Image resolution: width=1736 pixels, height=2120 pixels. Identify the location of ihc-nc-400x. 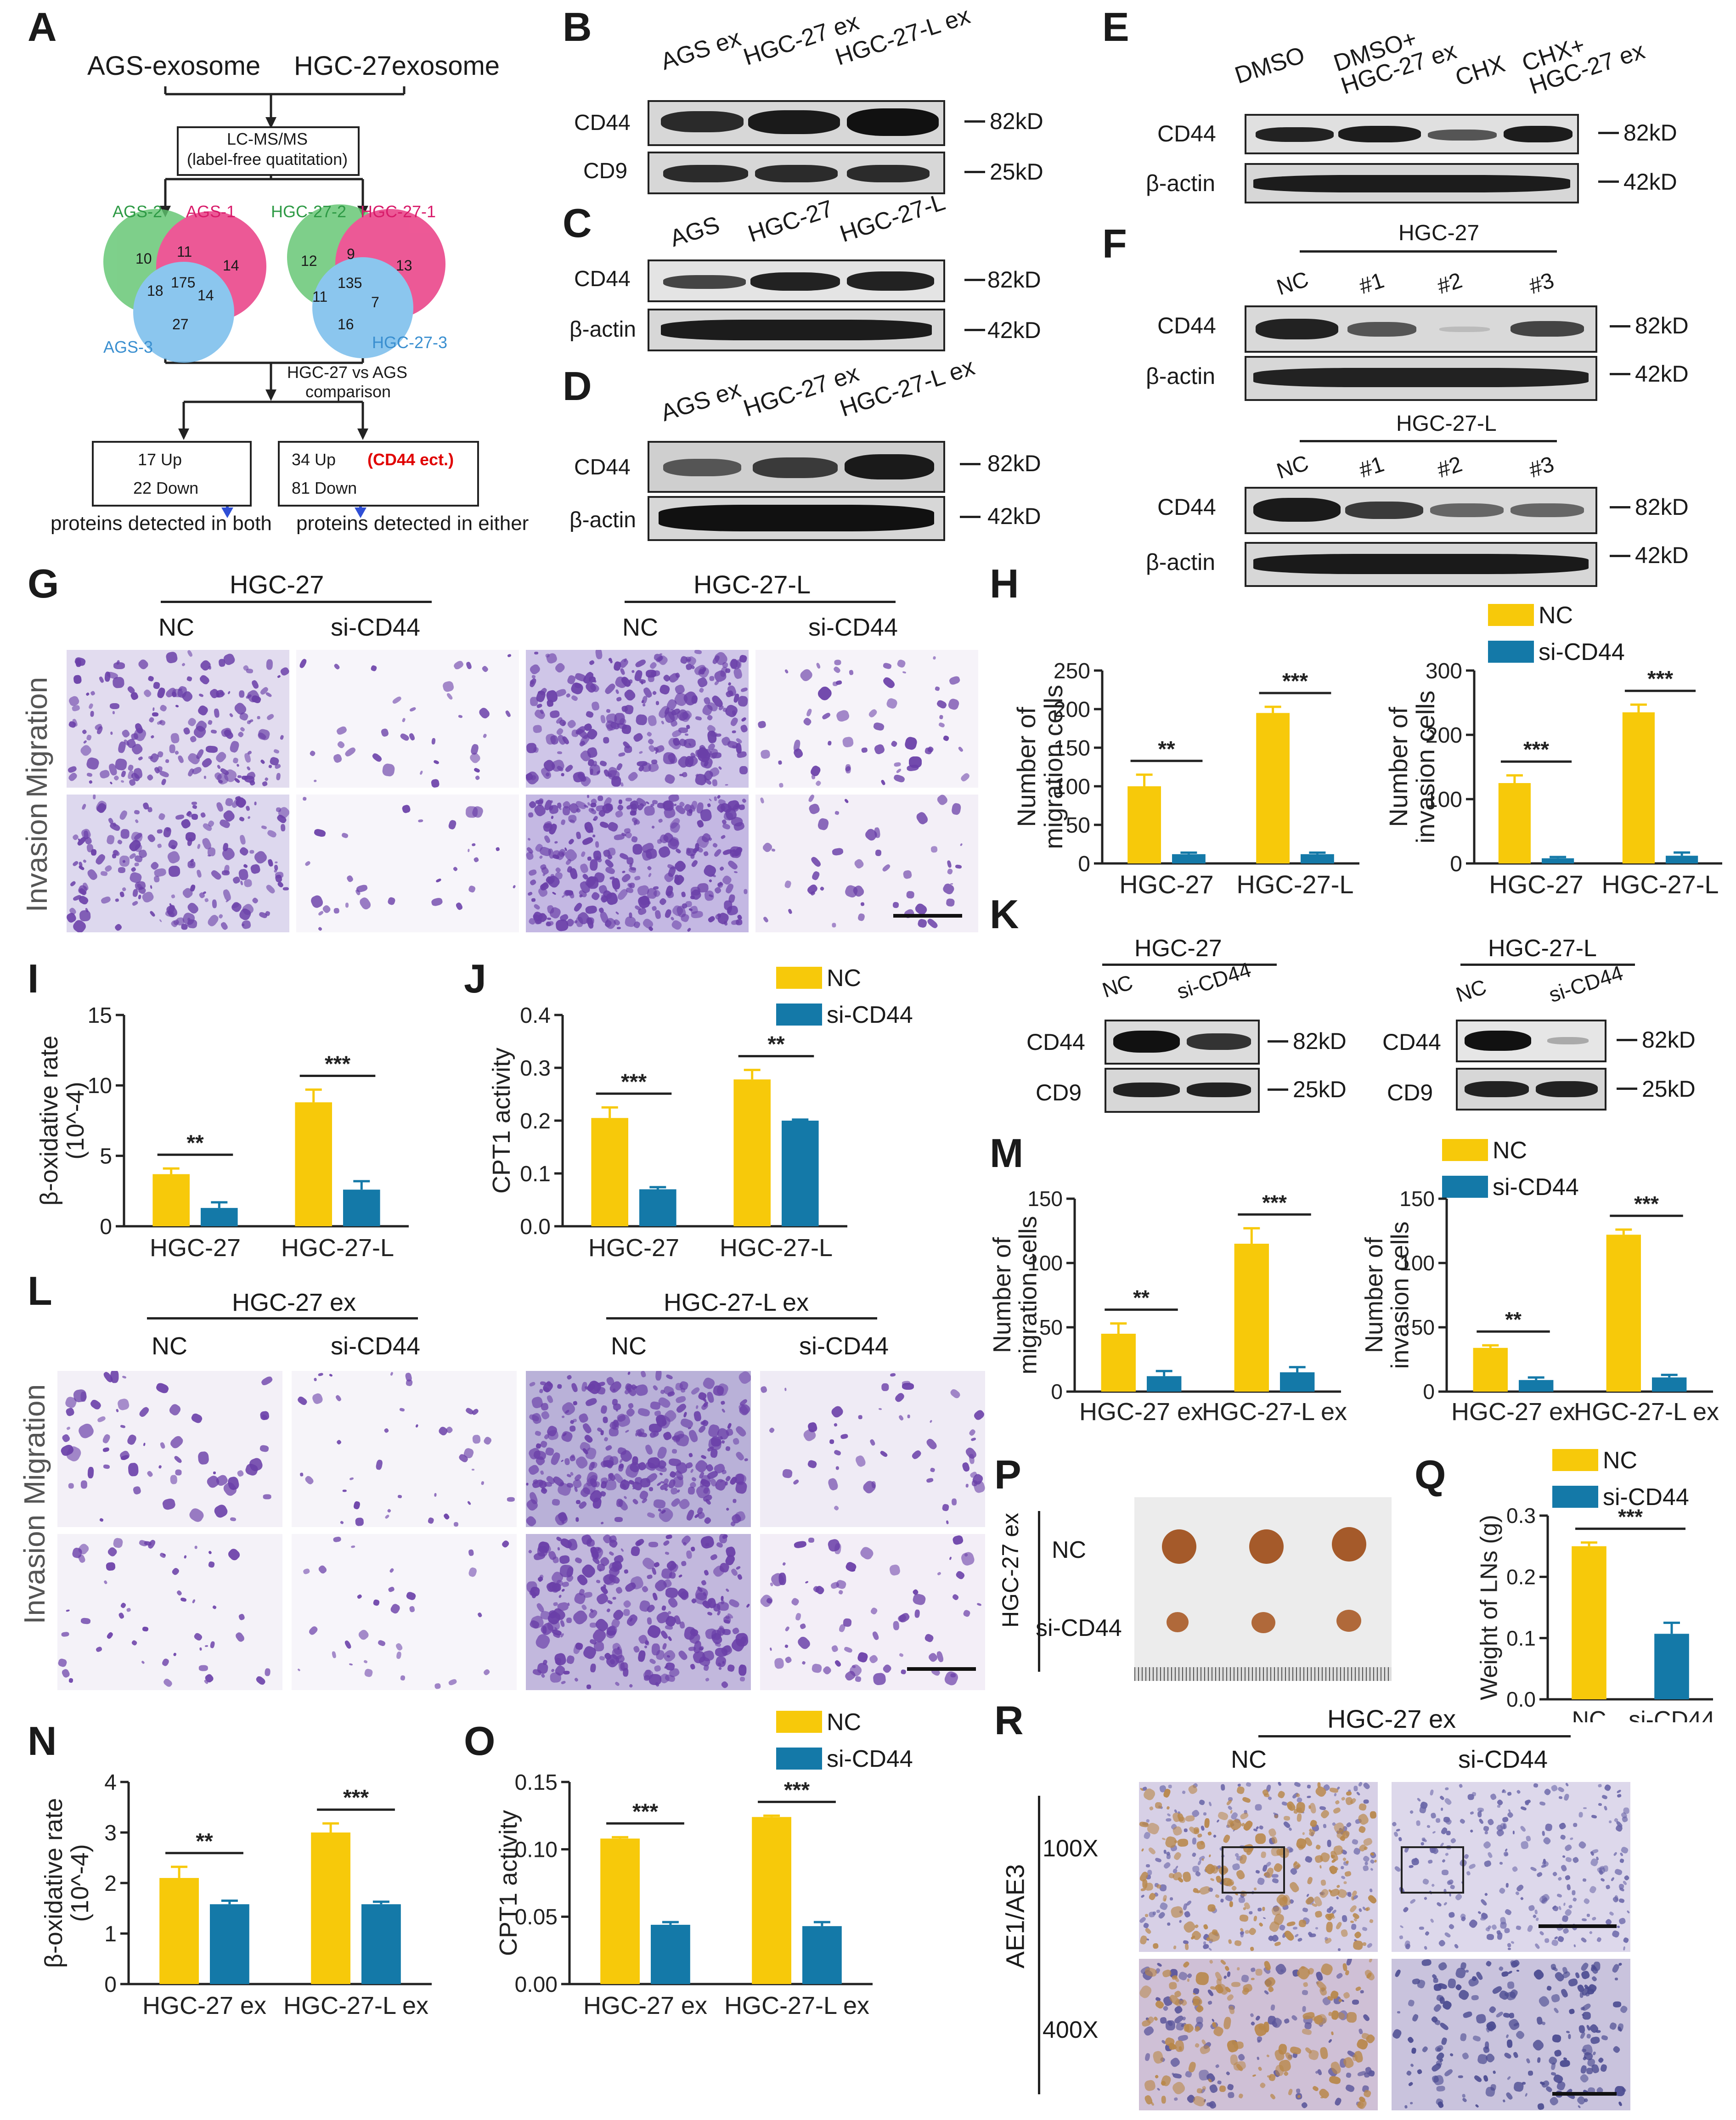
(1258, 2035).